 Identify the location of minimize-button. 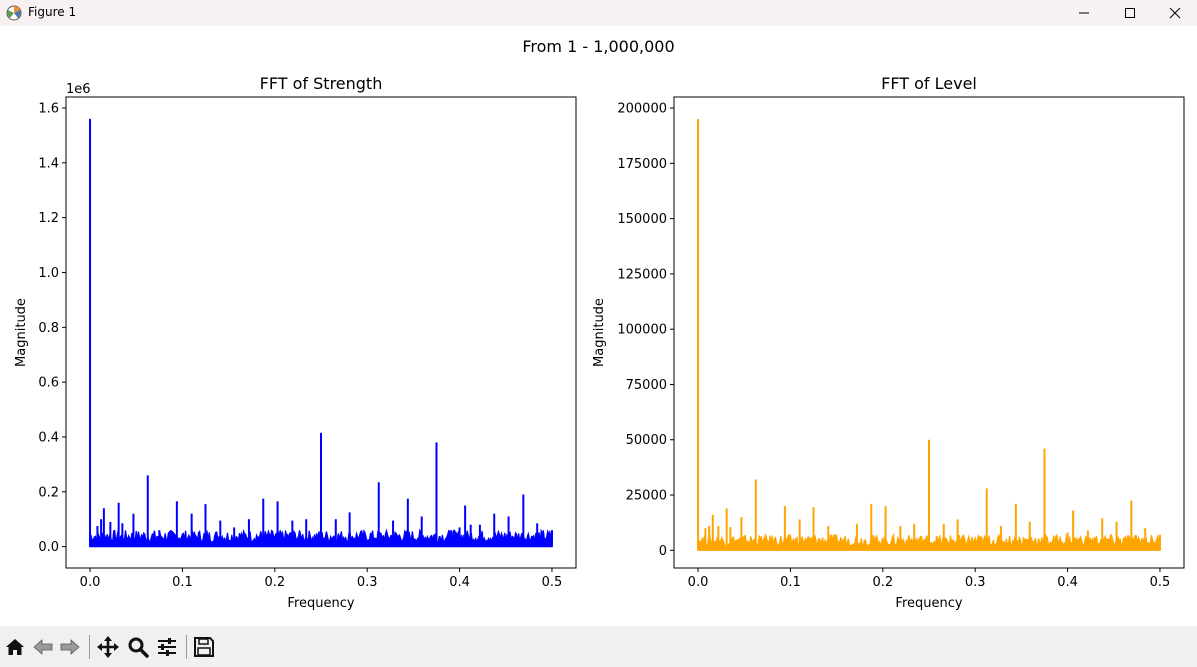
(1084, 13).